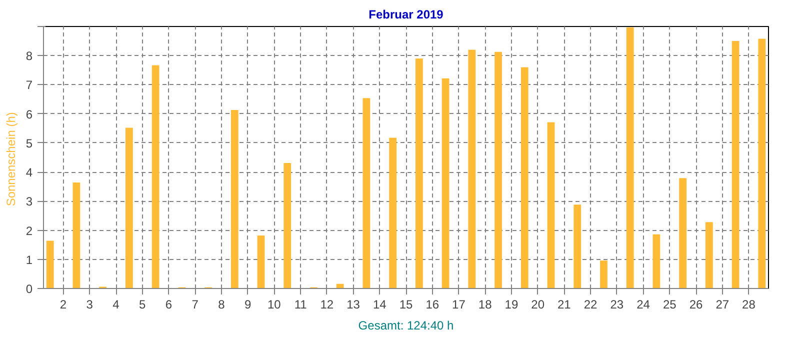 This screenshot has width=792, height=337. Describe the element at coordinates (406, 15) in the screenshot. I see `chart-title: Februar 2019` at that location.